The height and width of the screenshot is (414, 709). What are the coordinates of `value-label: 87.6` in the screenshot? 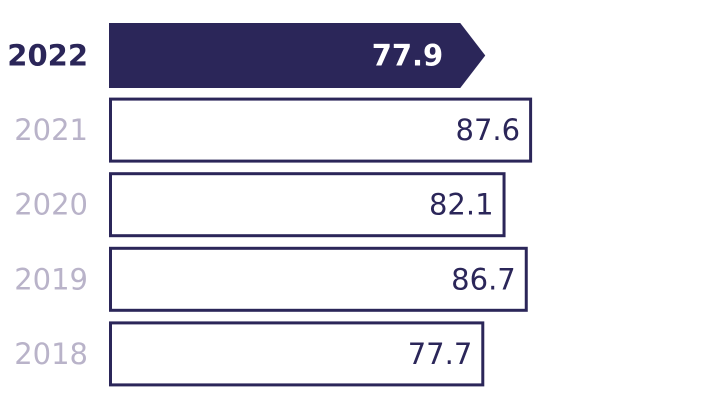 It's located at (488, 130).